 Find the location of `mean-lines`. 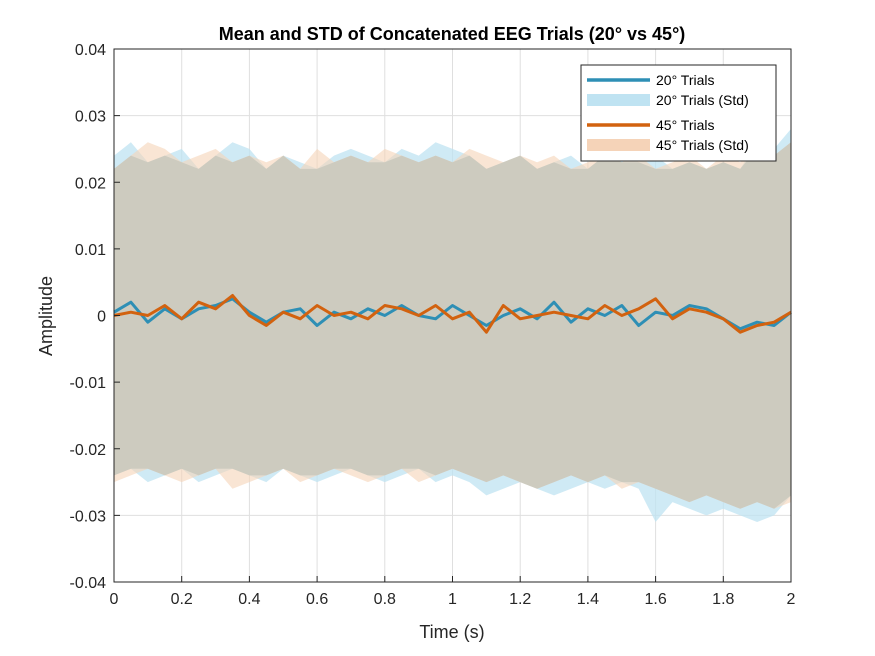

mean-lines is located at coordinates (452, 314).